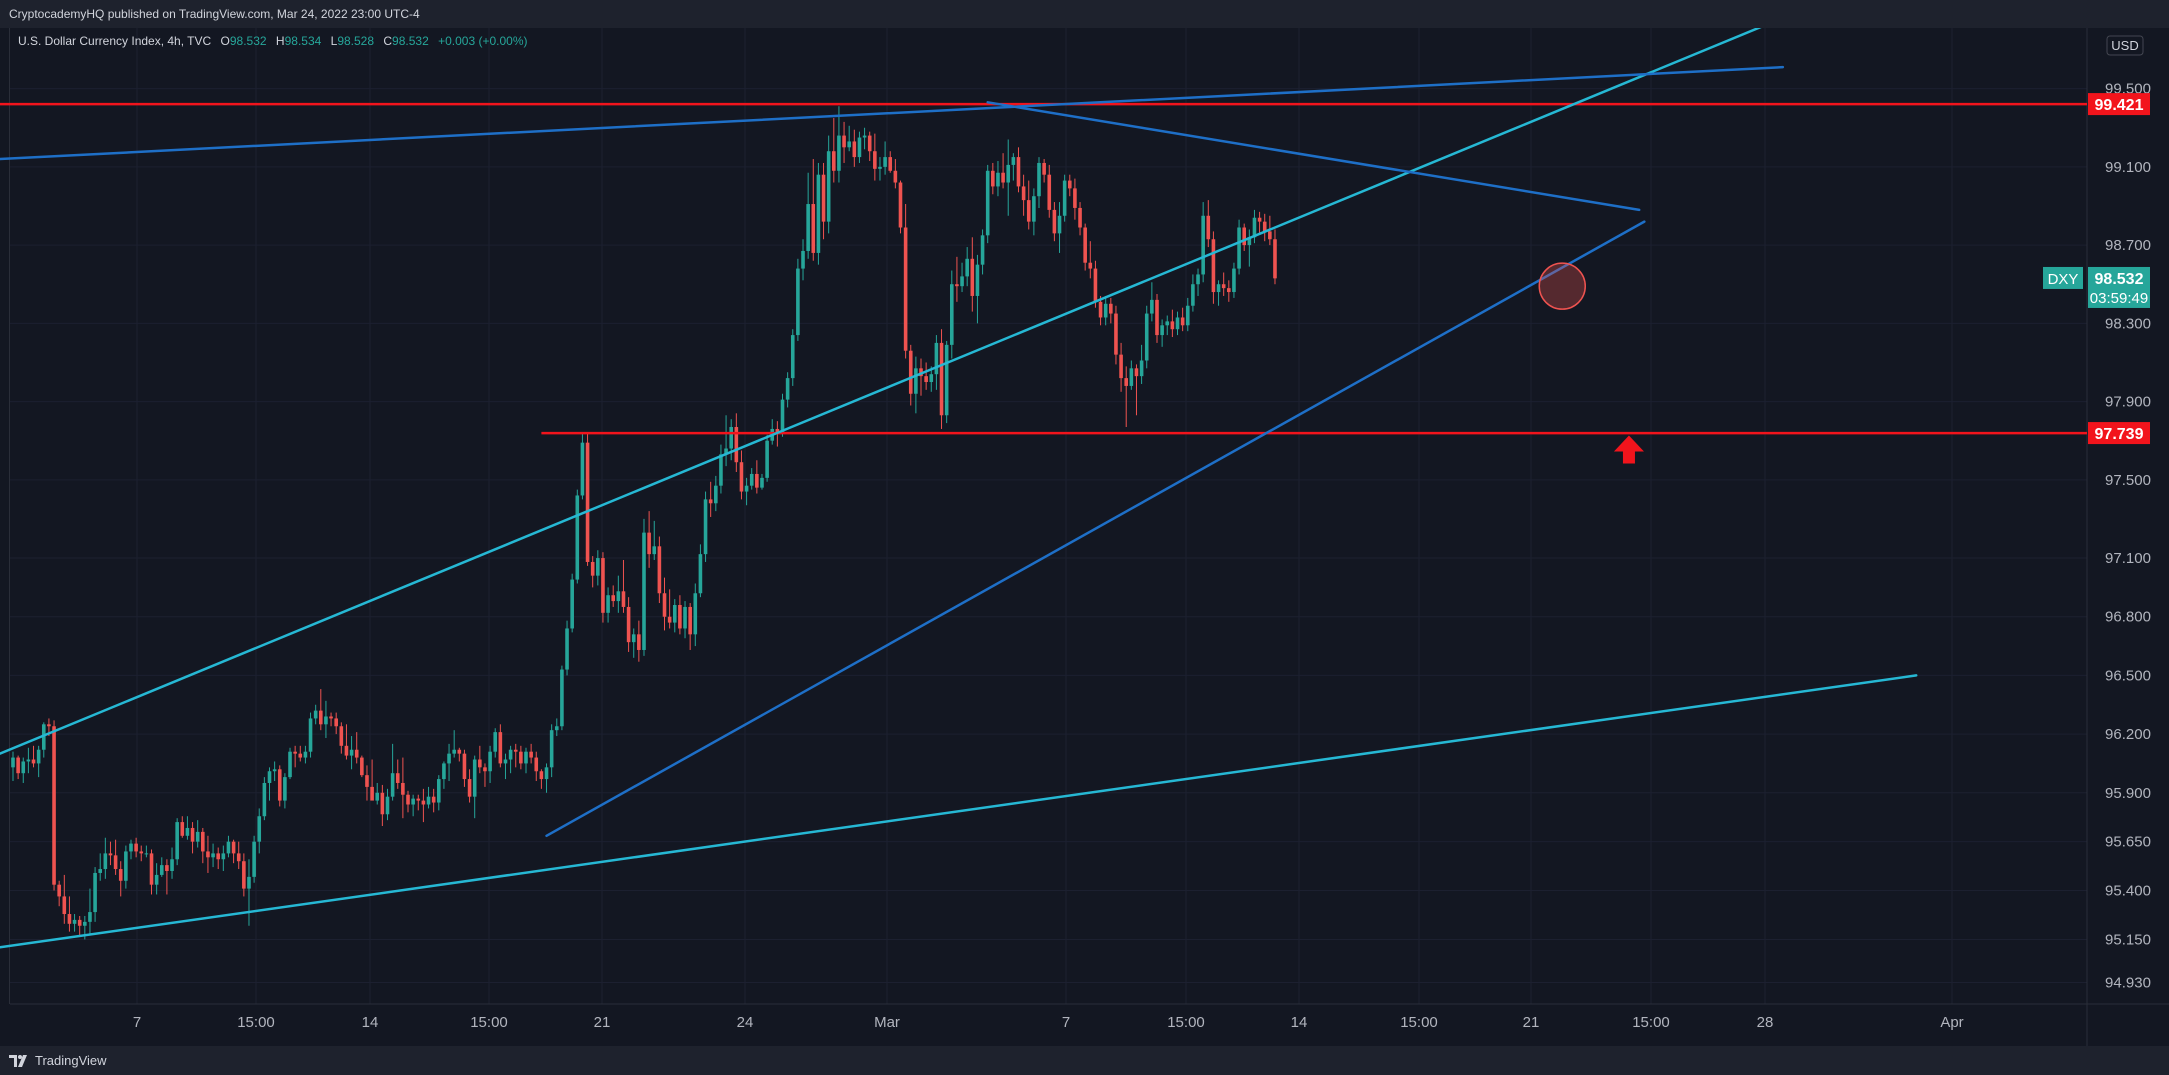 The height and width of the screenshot is (1075, 2169). Describe the element at coordinates (1562, 286) in the screenshot. I see `highlight-circle` at that location.